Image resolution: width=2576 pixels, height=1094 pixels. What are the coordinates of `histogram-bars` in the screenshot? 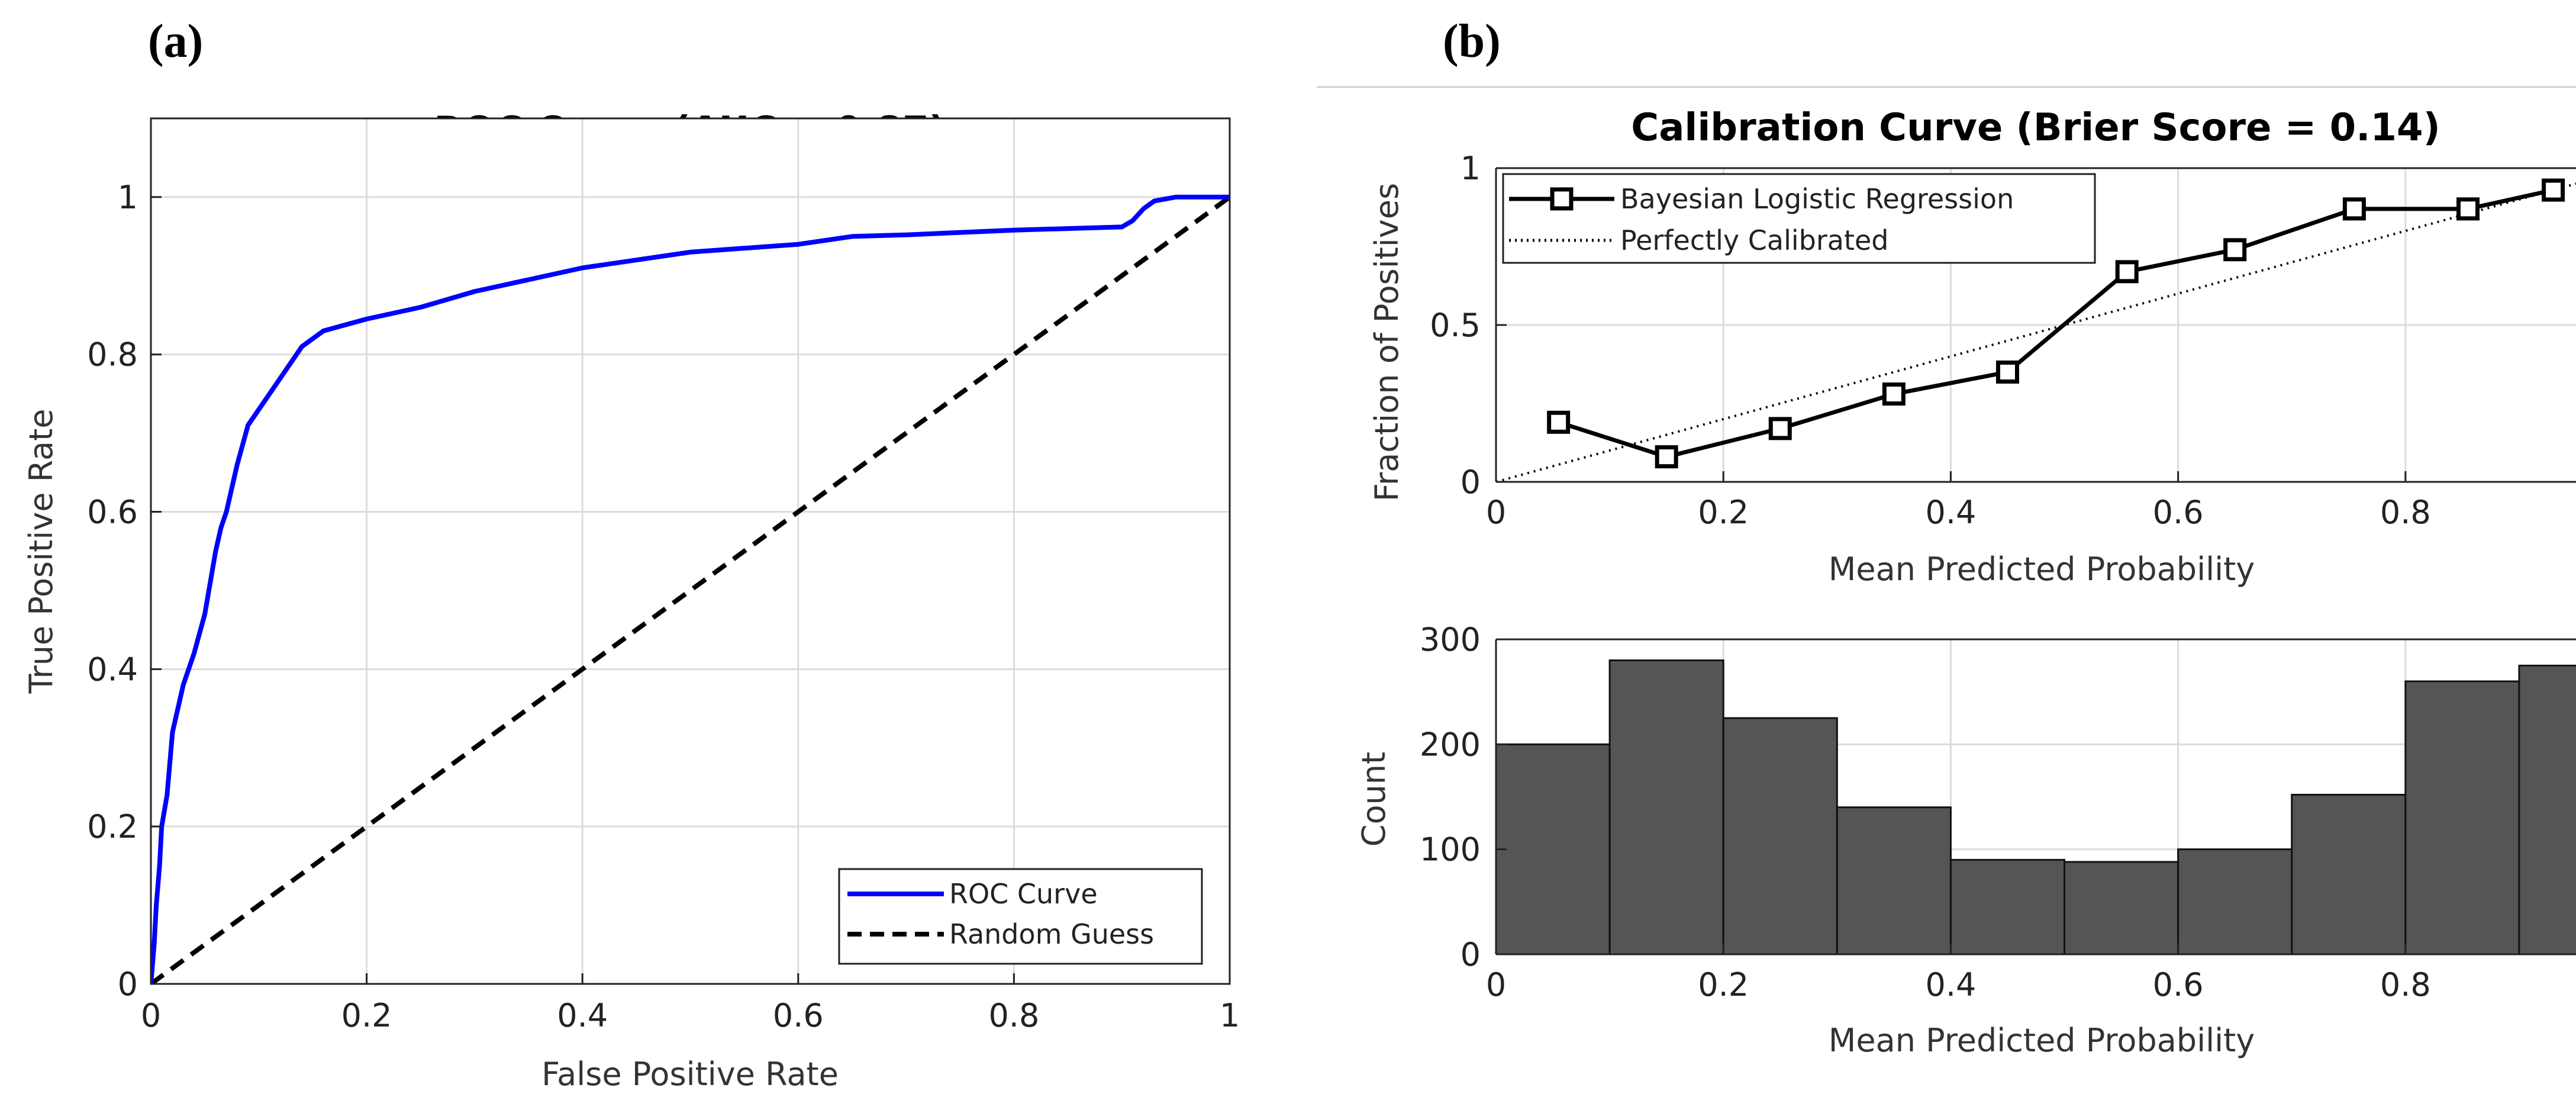 It's located at (2036, 806).